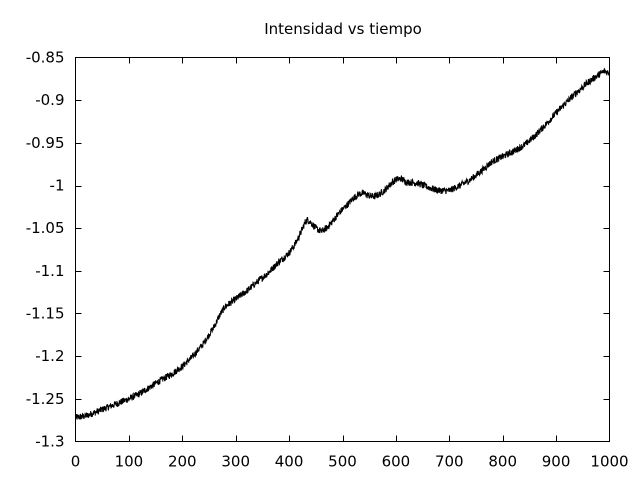  What do you see at coordinates (289, 462) in the screenshot?
I see `x-tick-label: 400` at bounding box center [289, 462].